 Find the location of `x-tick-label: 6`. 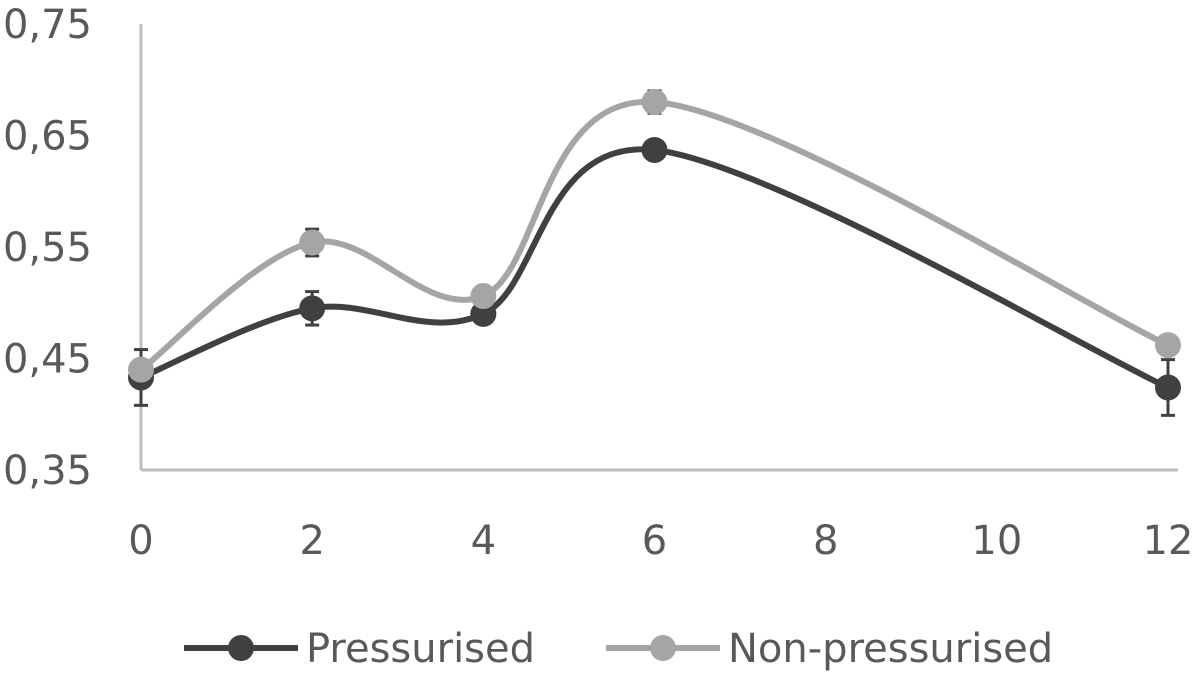

x-tick-label: 6 is located at coordinates (654, 541).